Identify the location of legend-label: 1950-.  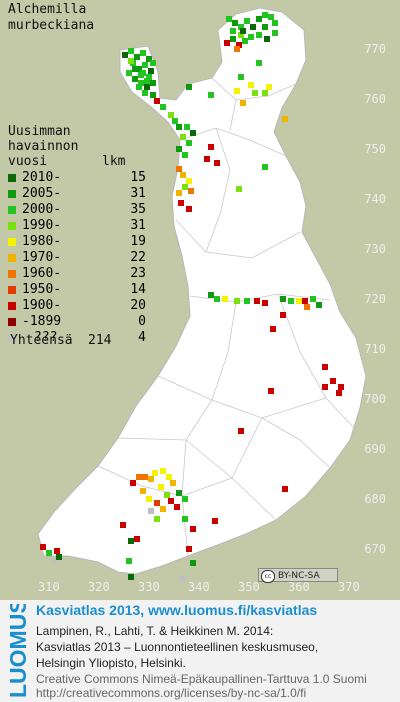
(42, 289).